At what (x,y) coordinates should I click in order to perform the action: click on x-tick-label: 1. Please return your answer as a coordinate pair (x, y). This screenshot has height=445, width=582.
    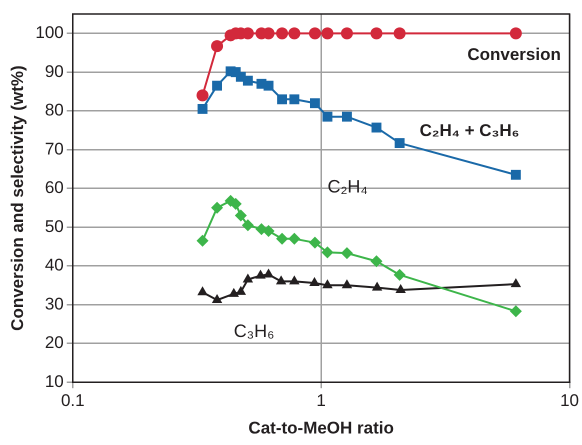
    Looking at the image, I should click on (321, 400).